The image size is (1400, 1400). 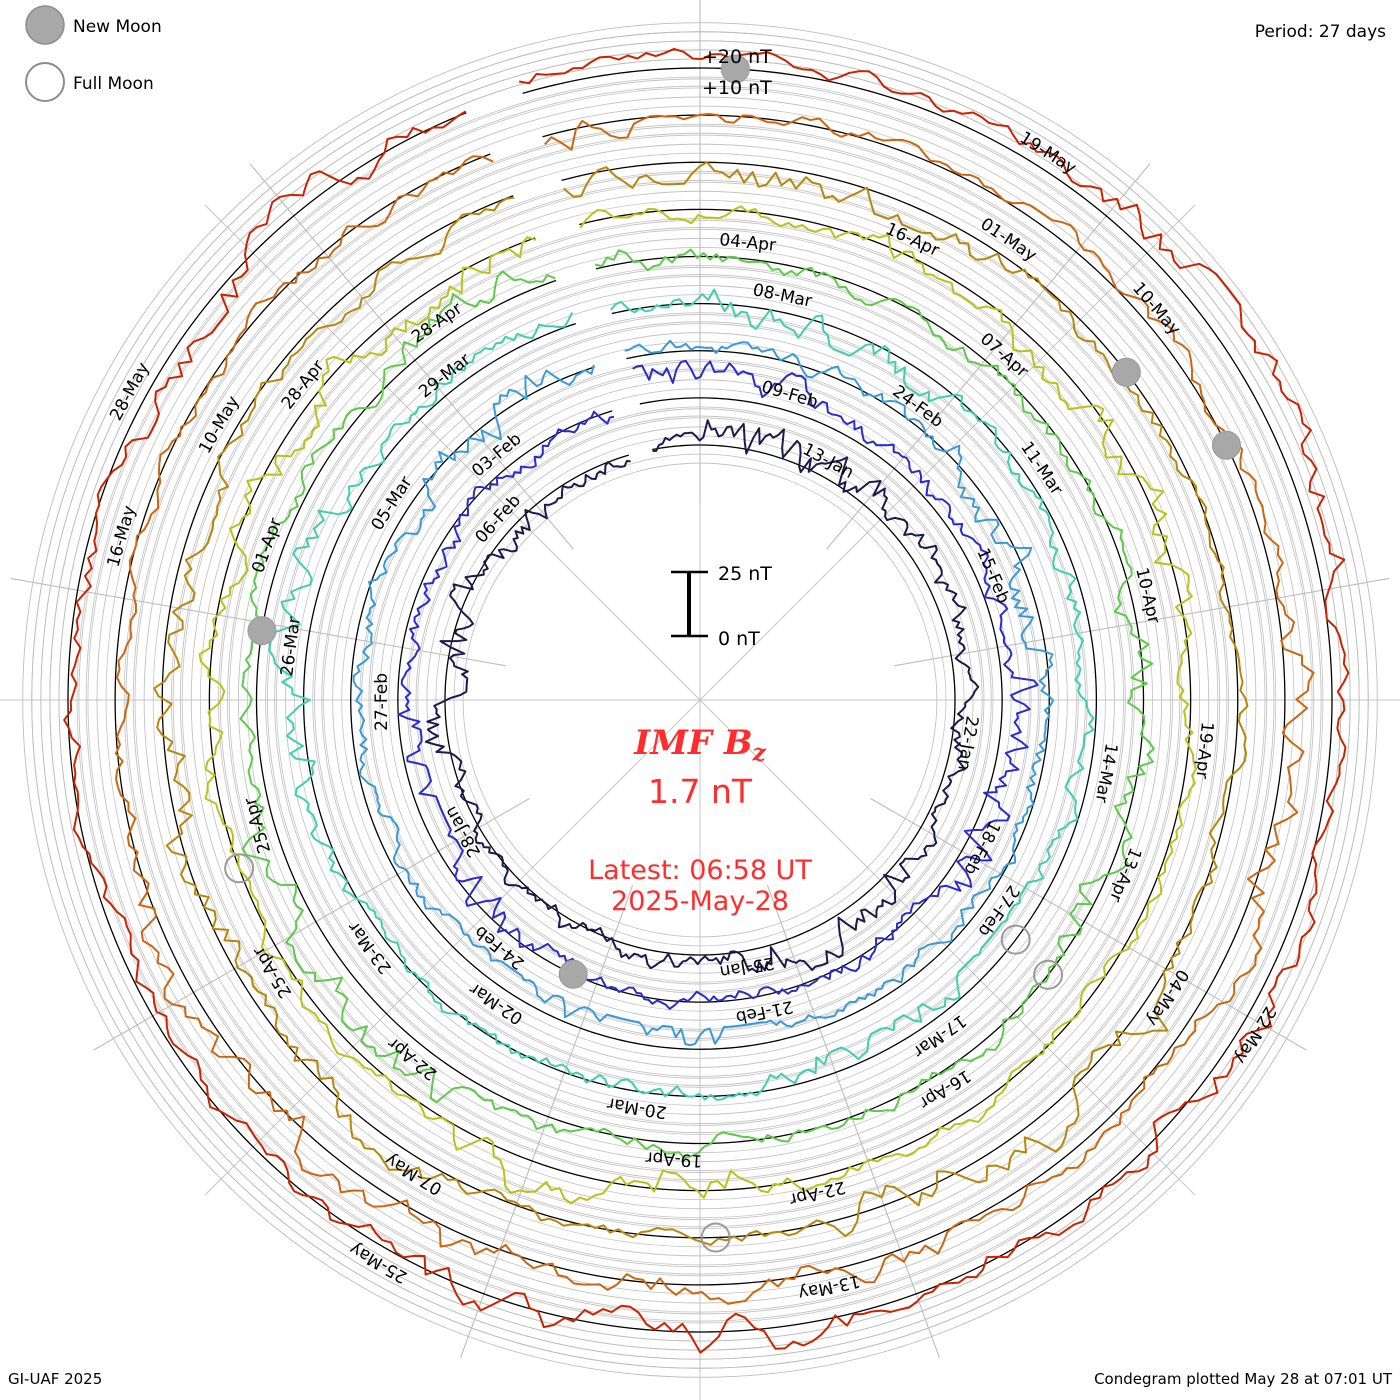 What do you see at coordinates (392, 503) in the screenshot?
I see `date-label: 05-Mar` at bounding box center [392, 503].